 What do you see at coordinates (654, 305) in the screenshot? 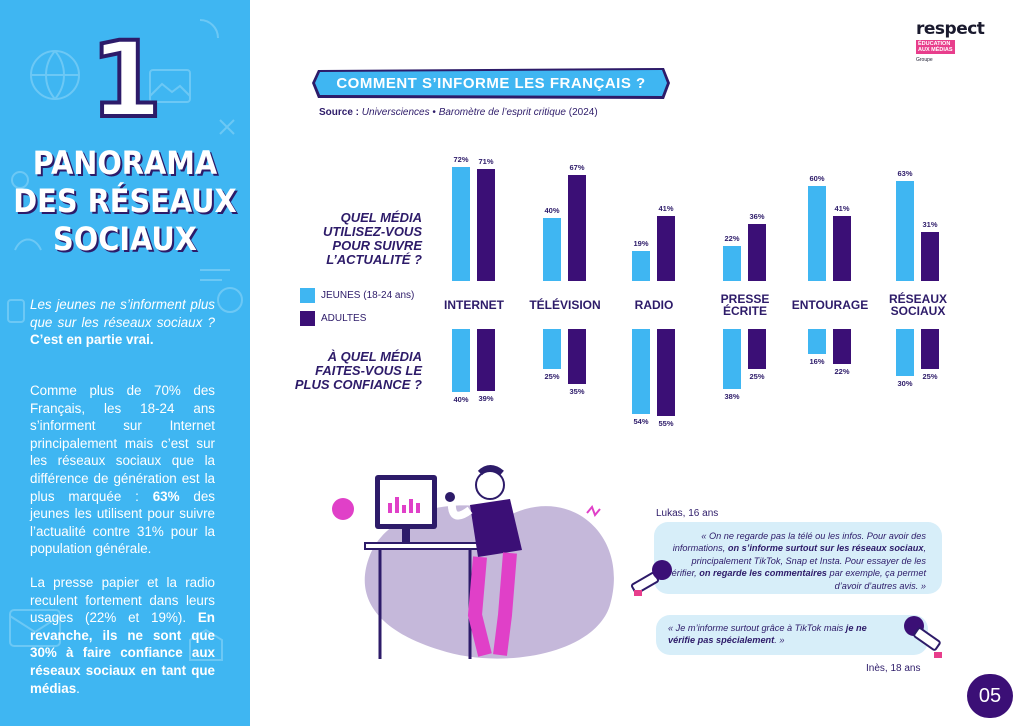
I see `category-label: RADIO` at bounding box center [654, 305].